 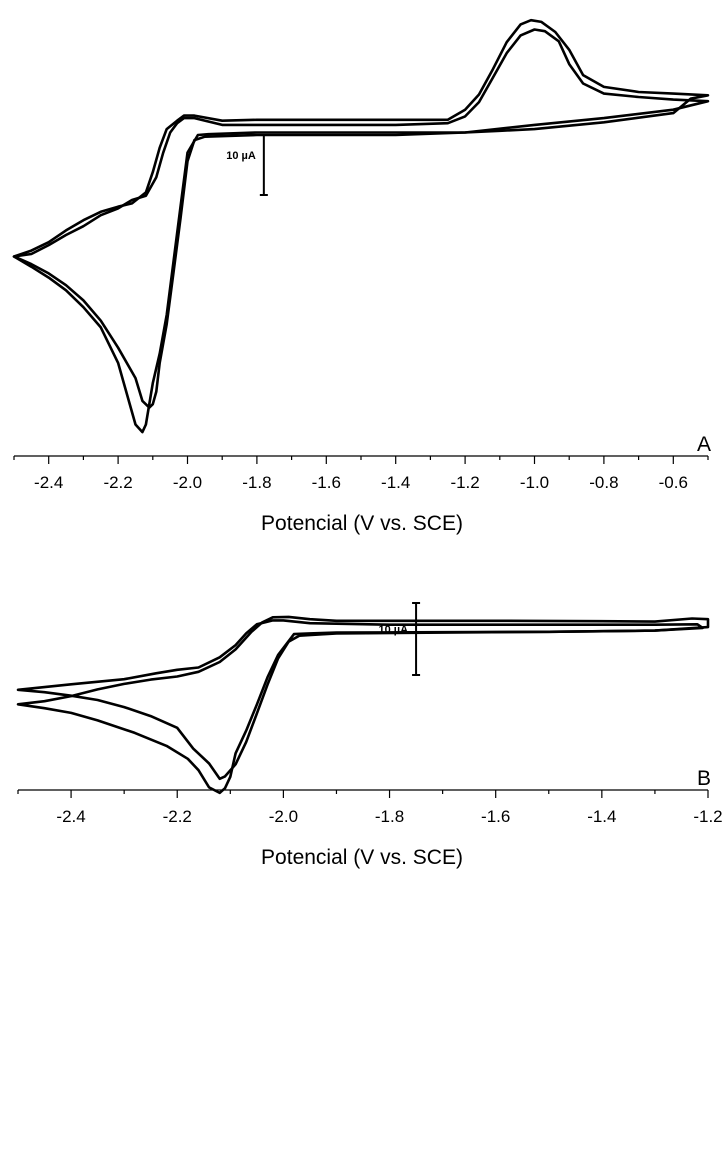 What do you see at coordinates (603, 482) in the screenshot?
I see `x-tick-label: -0.8` at bounding box center [603, 482].